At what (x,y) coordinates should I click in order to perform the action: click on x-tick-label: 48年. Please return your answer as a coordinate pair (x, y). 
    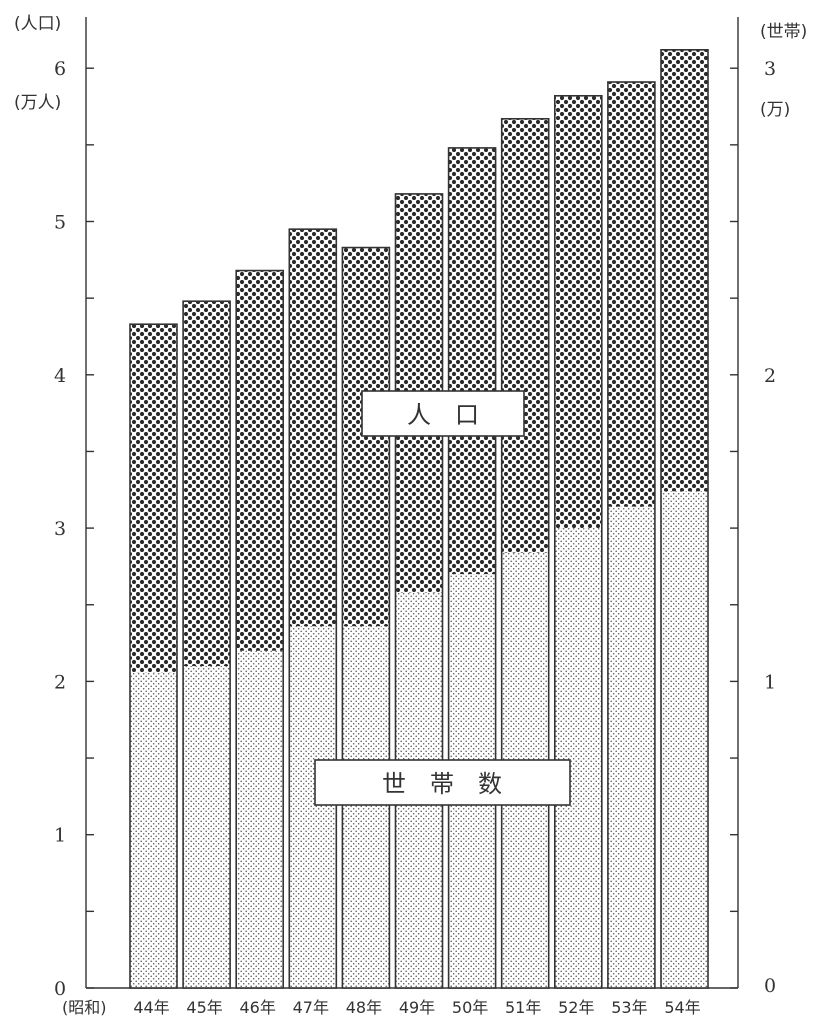
    Looking at the image, I should click on (364, 1007).